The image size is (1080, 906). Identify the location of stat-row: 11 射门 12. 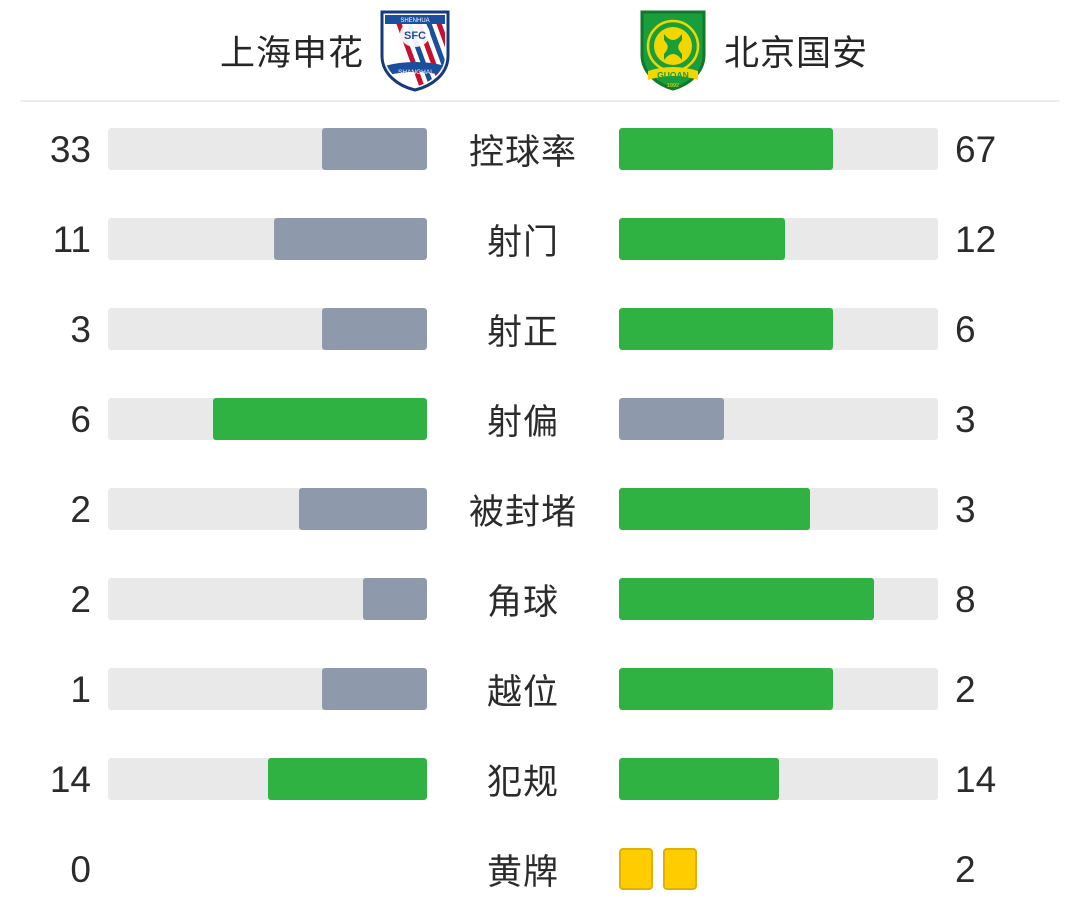
(540, 239).